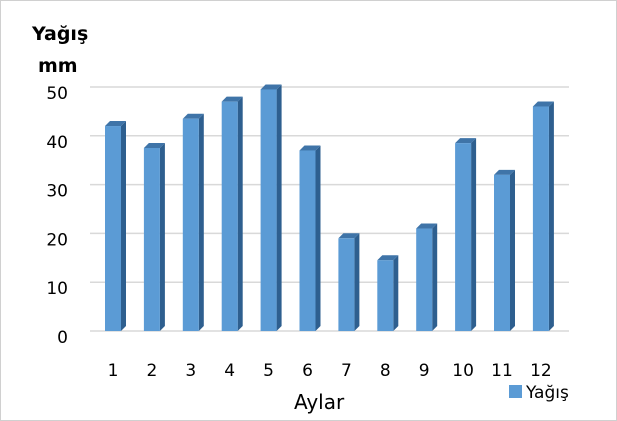 The image size is (617, 421). What do you see at coordinates (113, 371) in the screenshot?
I see `x-tick-label: 1` at bounding box center [113, 371].